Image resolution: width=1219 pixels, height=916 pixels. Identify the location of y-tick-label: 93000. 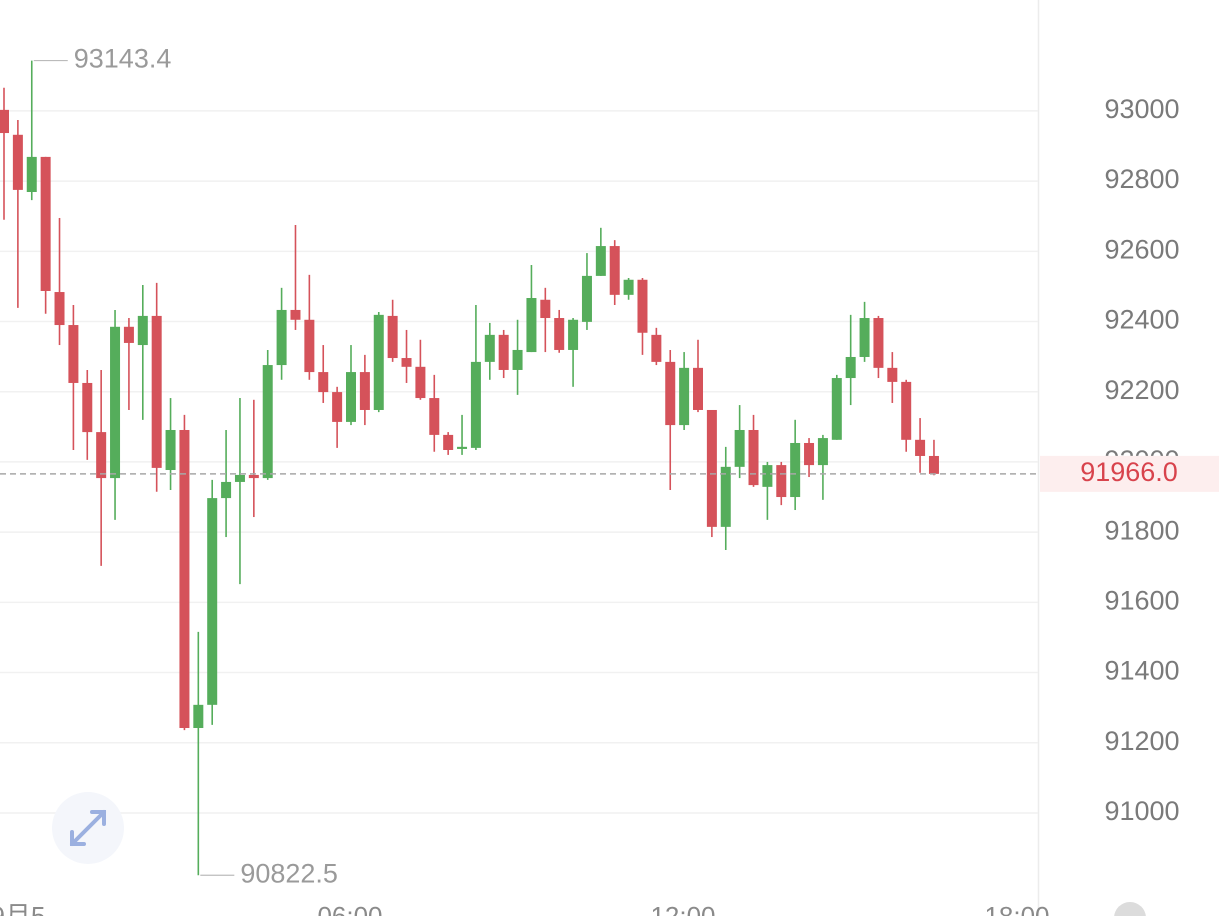
(1141, 109).